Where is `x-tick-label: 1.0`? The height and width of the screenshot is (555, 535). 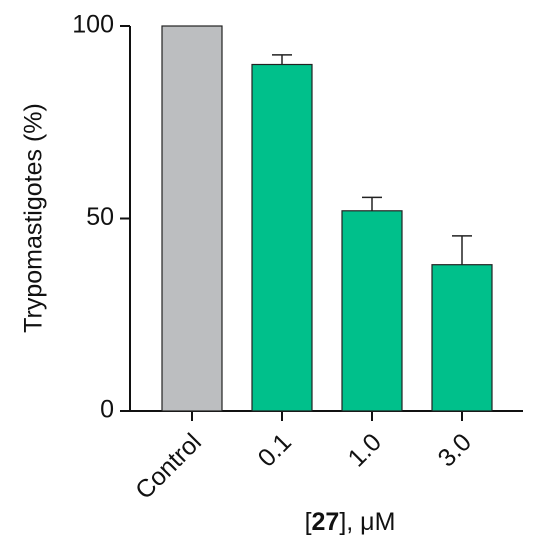
x-tick-label: 1.0 is located at coordinates (365, 450).